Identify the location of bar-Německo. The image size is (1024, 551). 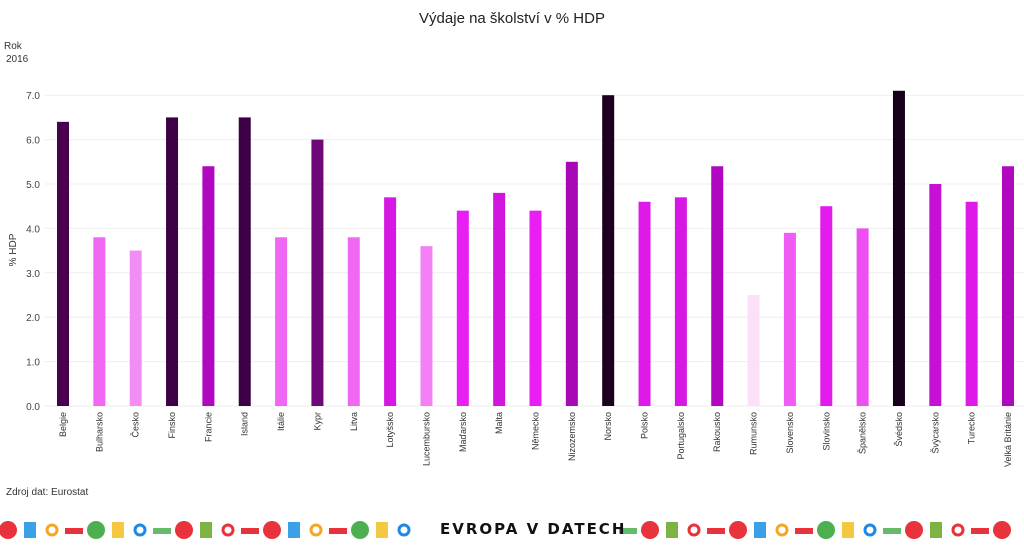
(535, 308).